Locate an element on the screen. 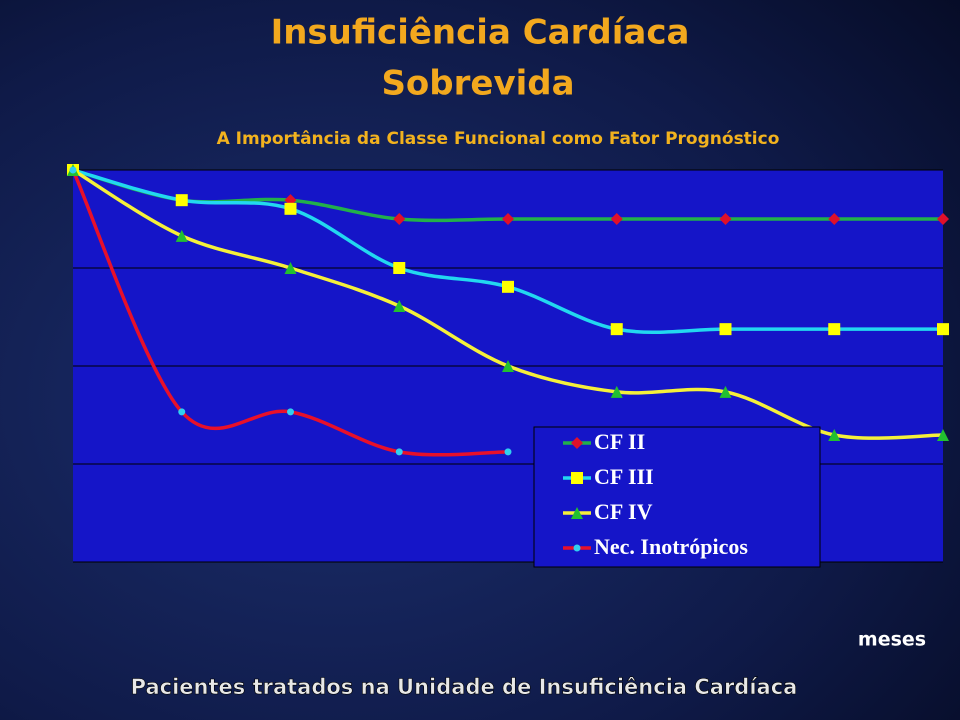 This screenshot has width=960, height=720. legend-label: CF III is located at coordinates (624, 476).